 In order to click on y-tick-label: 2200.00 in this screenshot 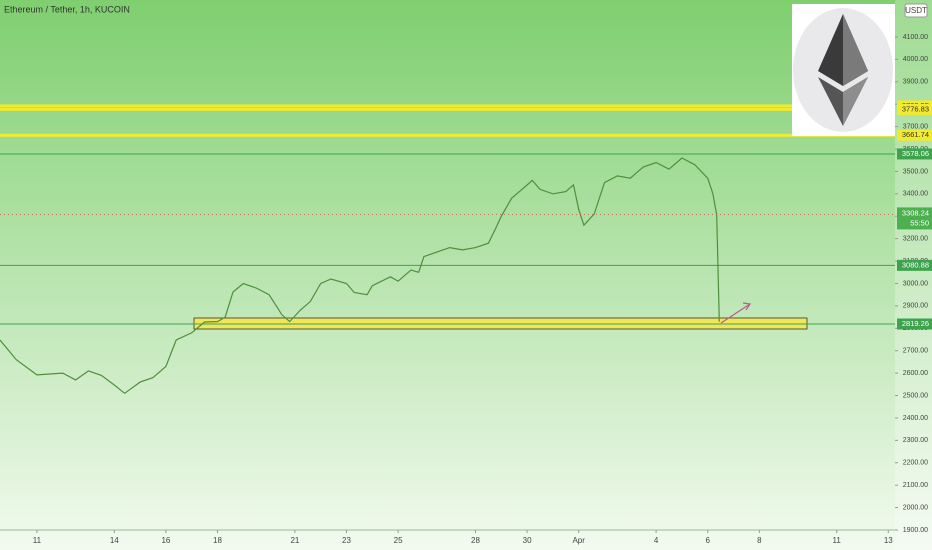, I will do `click(915, 463)`.